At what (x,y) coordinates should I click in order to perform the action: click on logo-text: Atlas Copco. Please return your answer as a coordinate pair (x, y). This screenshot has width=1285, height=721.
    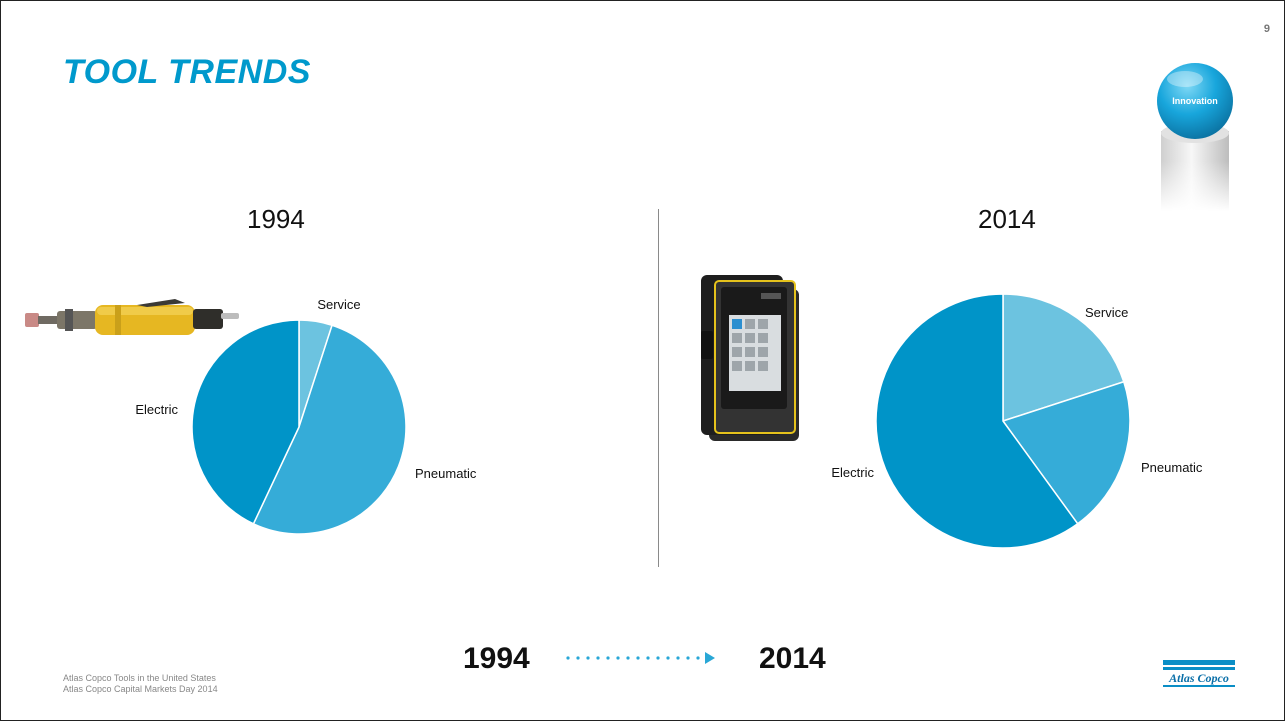
    Looking at the image, I should click on (1198, 678).